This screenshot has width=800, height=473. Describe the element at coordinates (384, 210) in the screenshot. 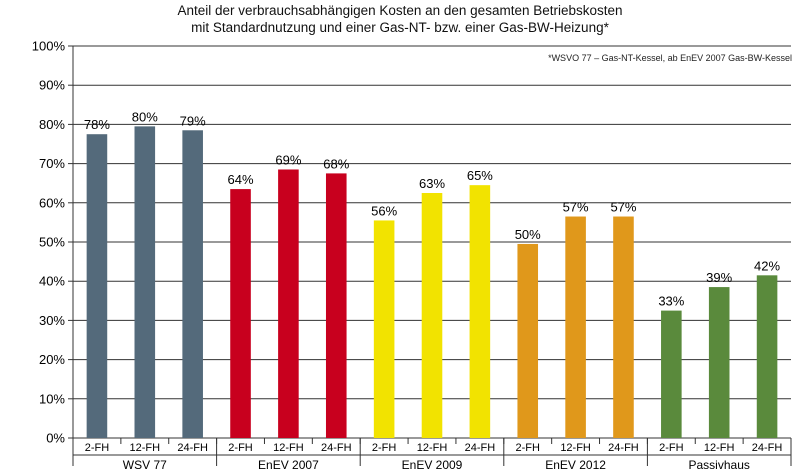

I see `data-label: 56%` at that location.